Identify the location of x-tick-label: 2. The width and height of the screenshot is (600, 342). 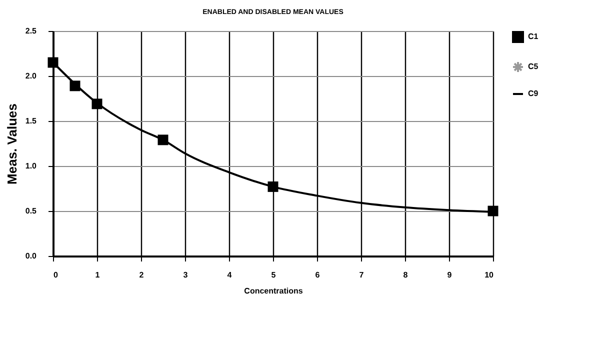
(141, 275).